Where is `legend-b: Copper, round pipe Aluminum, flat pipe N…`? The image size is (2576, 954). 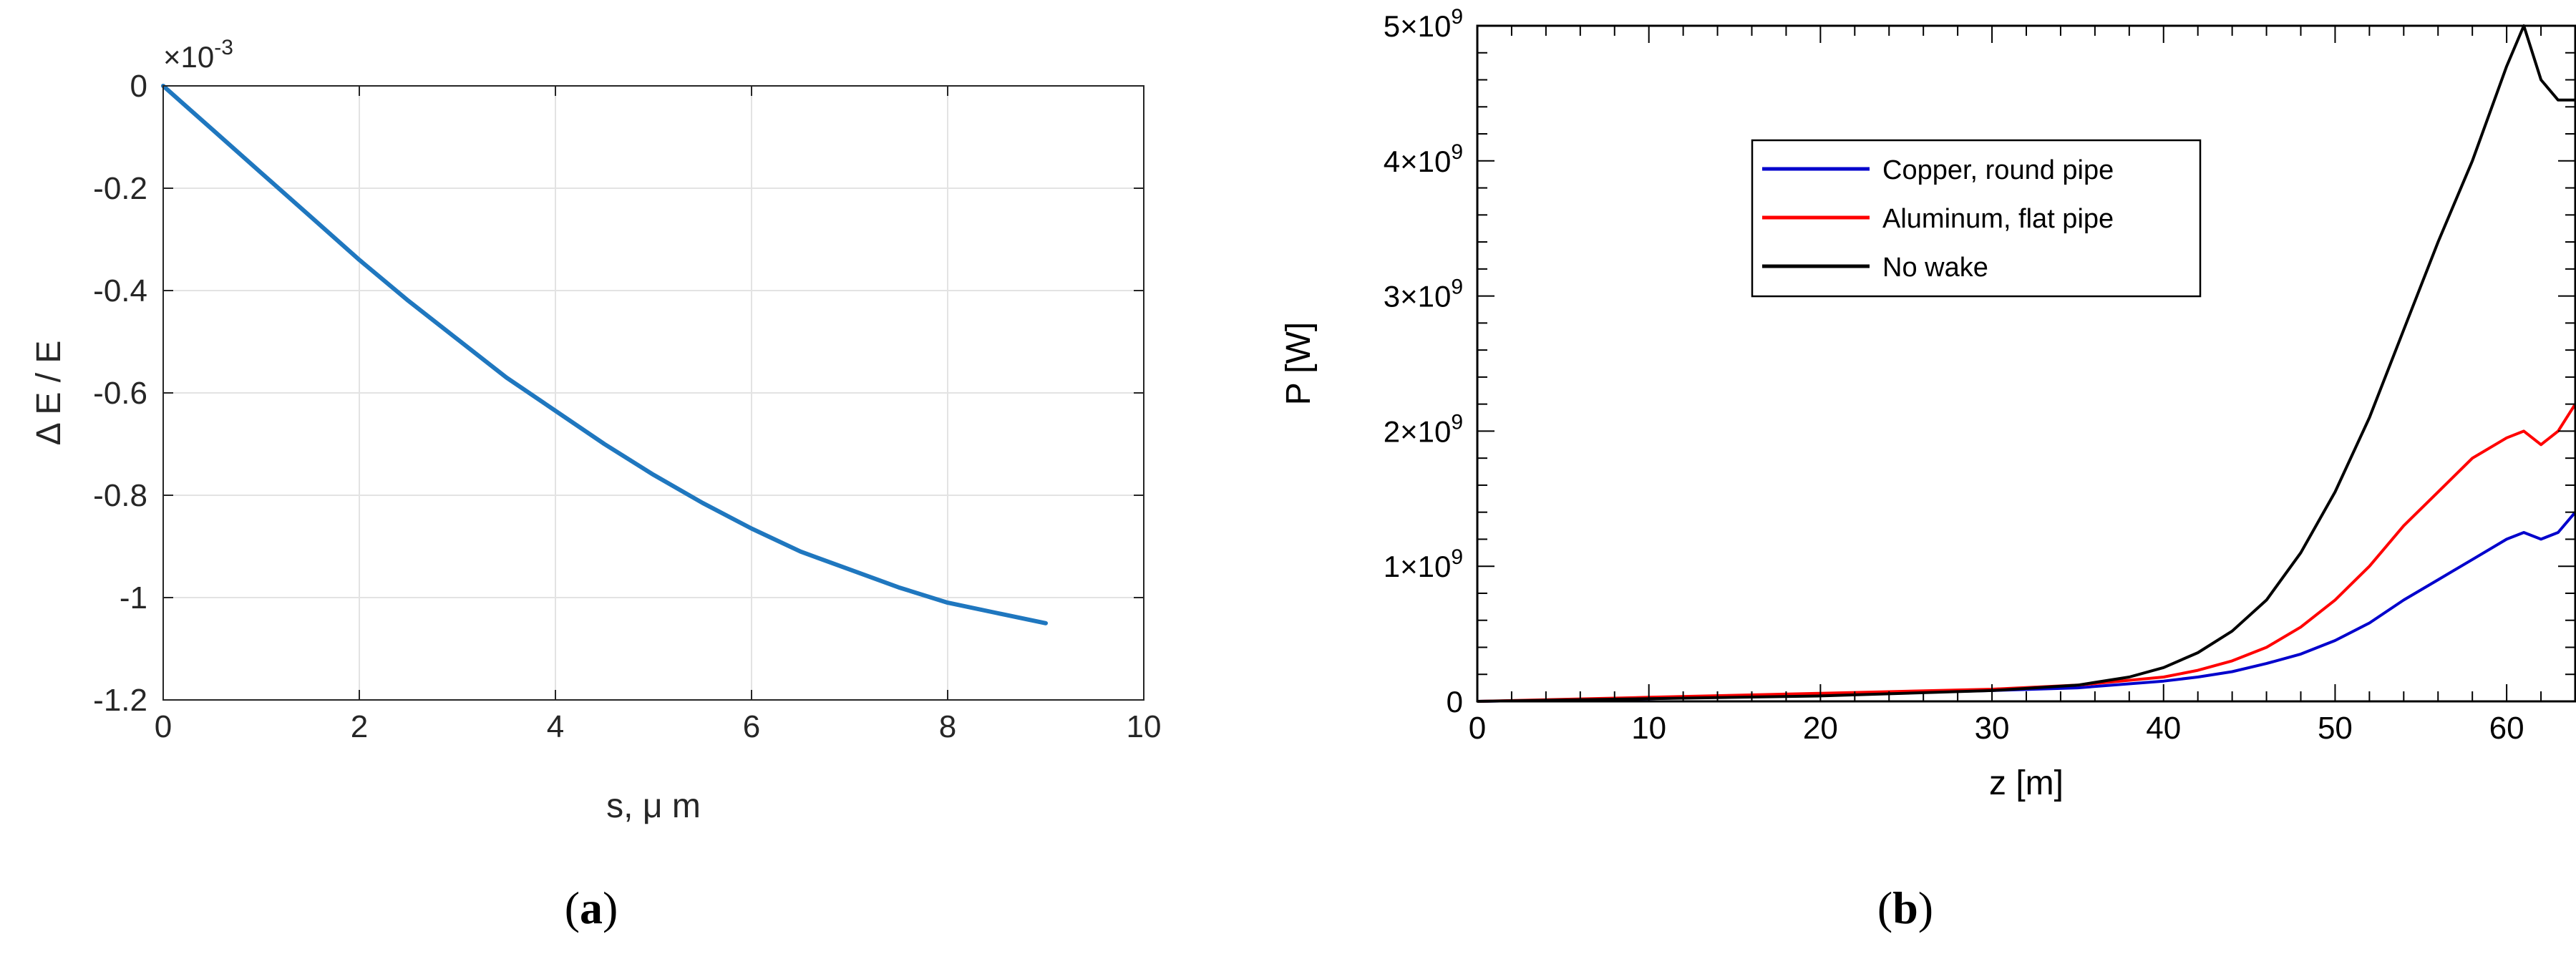 legend-b: Copper, round pipe Aluminum, flat pipe N… is located at coordinates (1976, 218).